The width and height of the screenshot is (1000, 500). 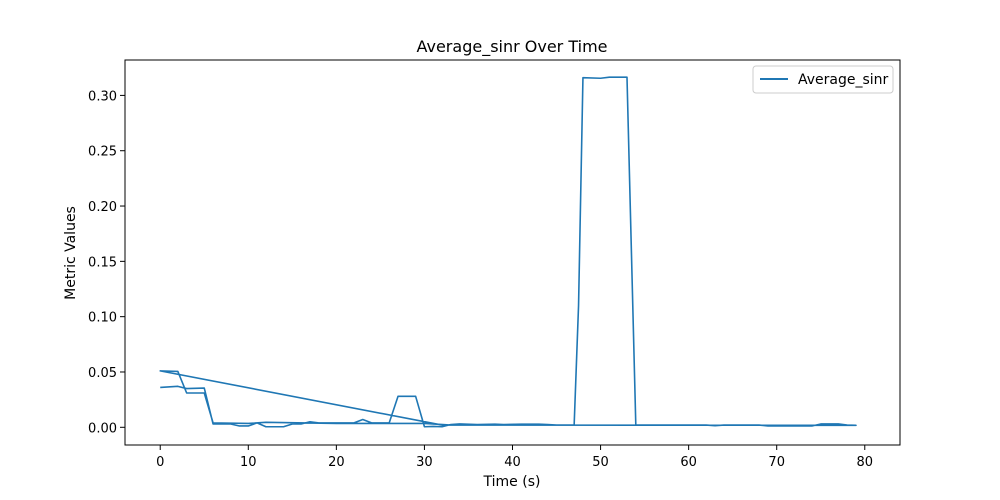 I want to click on legend-label: Average_sinr, so click(x=843, y=80).